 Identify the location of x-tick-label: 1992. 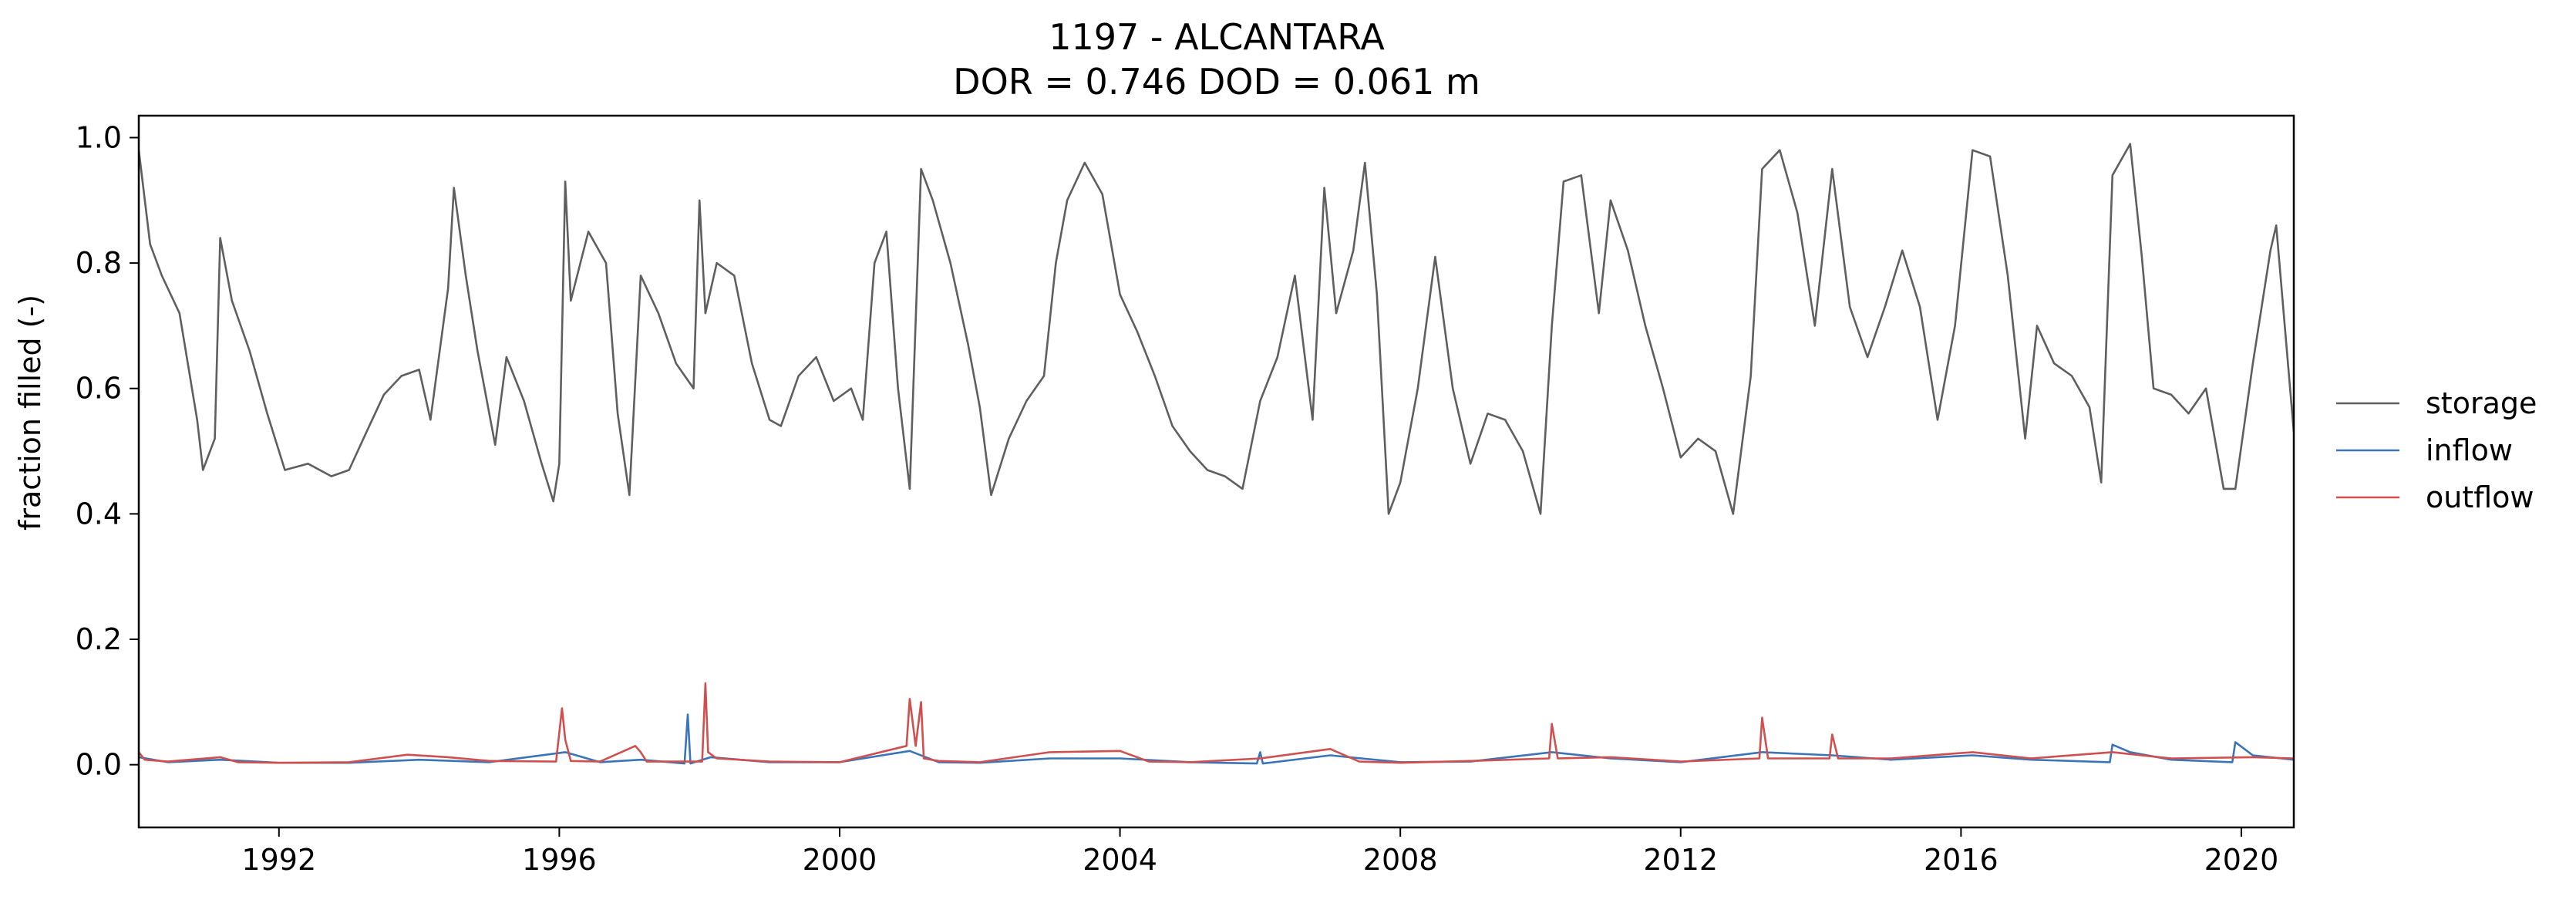
(278, 860).